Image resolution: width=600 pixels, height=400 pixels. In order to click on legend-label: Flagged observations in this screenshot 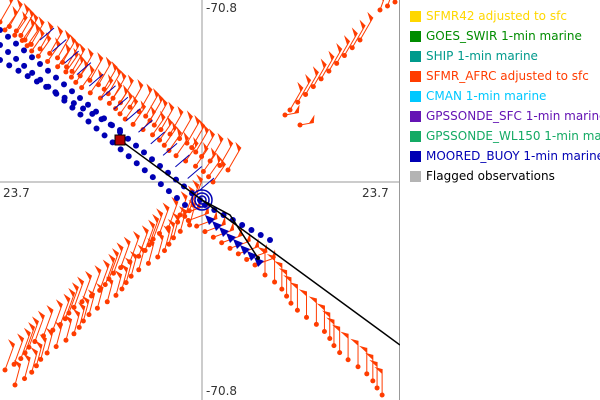, I will do `click(490, 176)`.